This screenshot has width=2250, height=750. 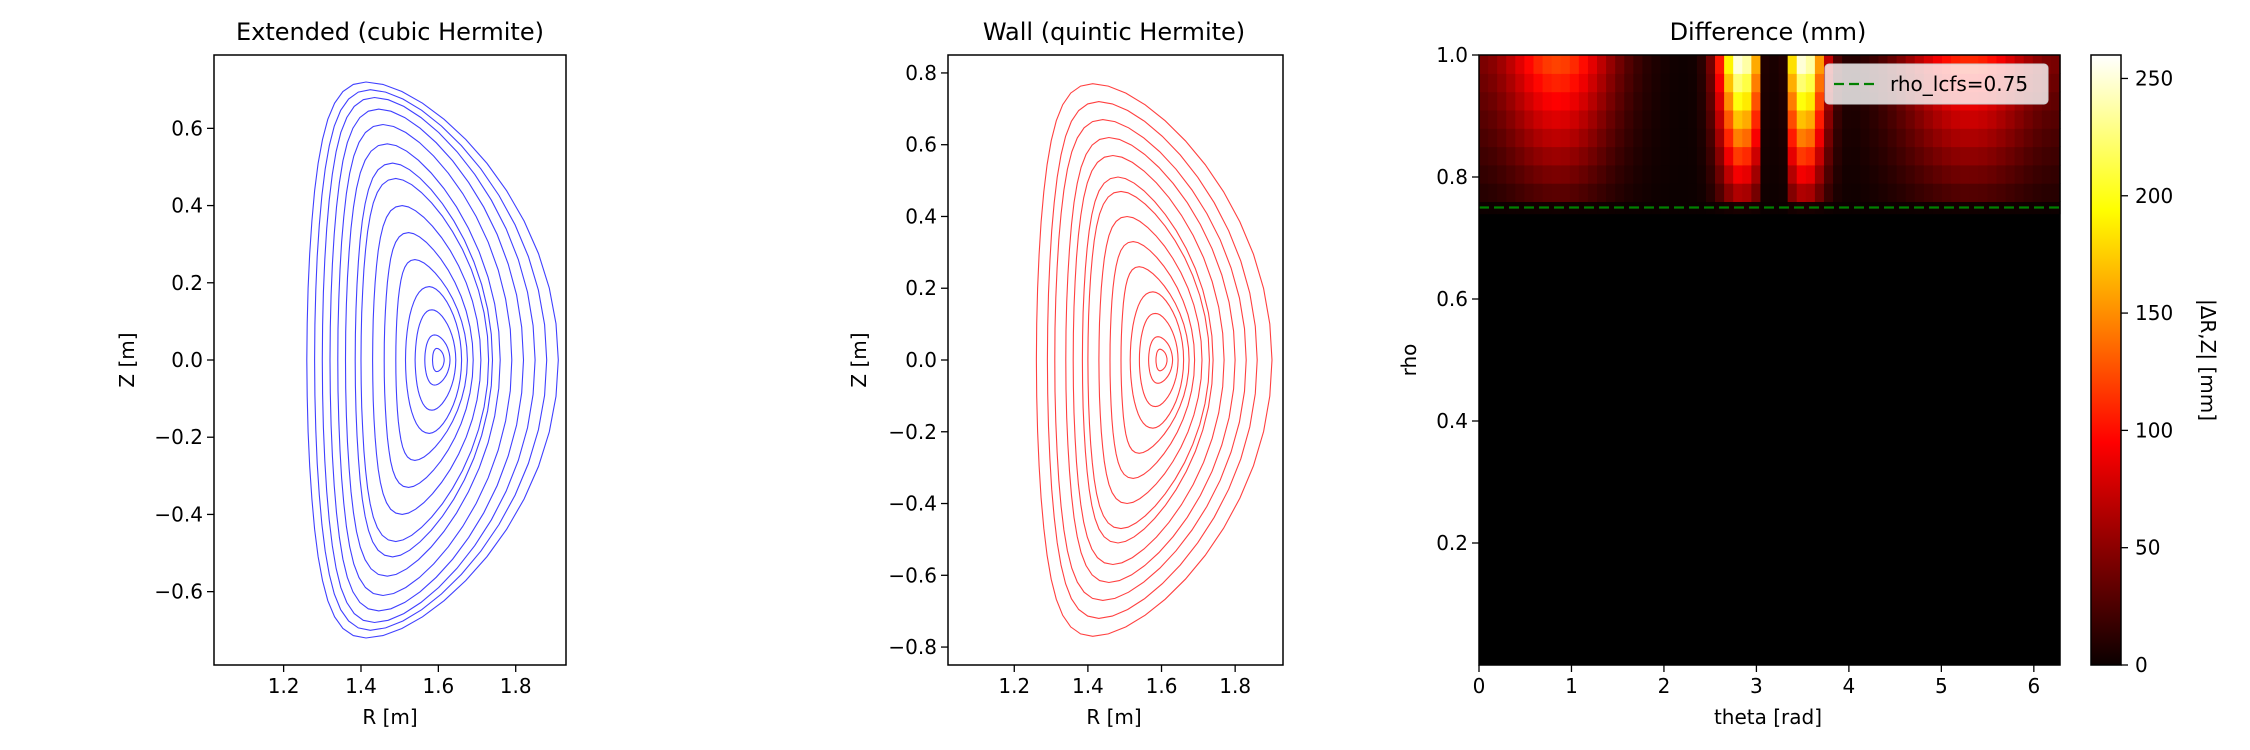 What do you see at coordinates (1452, 543) in the screenshot?
I see `y-tick-label: 0.2` at bounding box center [1452, 543].